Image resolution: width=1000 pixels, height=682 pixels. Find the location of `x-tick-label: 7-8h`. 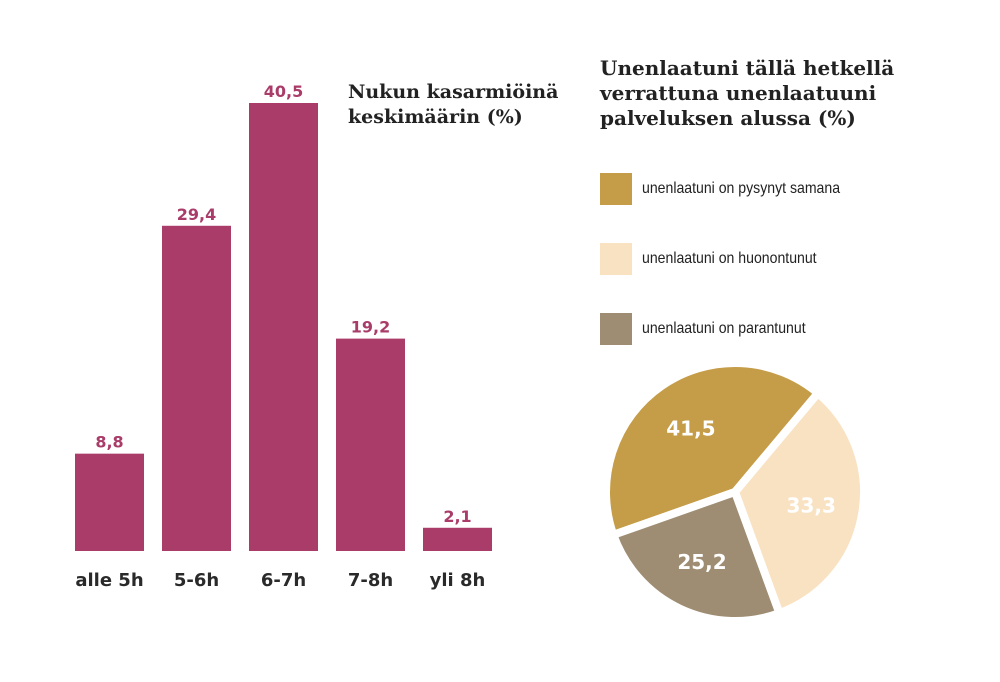

x-tick-label: 7-8h is located at coordinates (370, 580).